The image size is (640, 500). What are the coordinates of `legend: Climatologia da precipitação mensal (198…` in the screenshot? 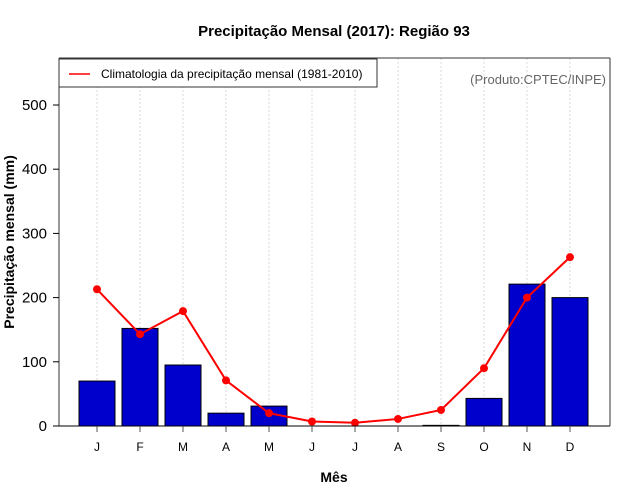 It's located at (218, 73).